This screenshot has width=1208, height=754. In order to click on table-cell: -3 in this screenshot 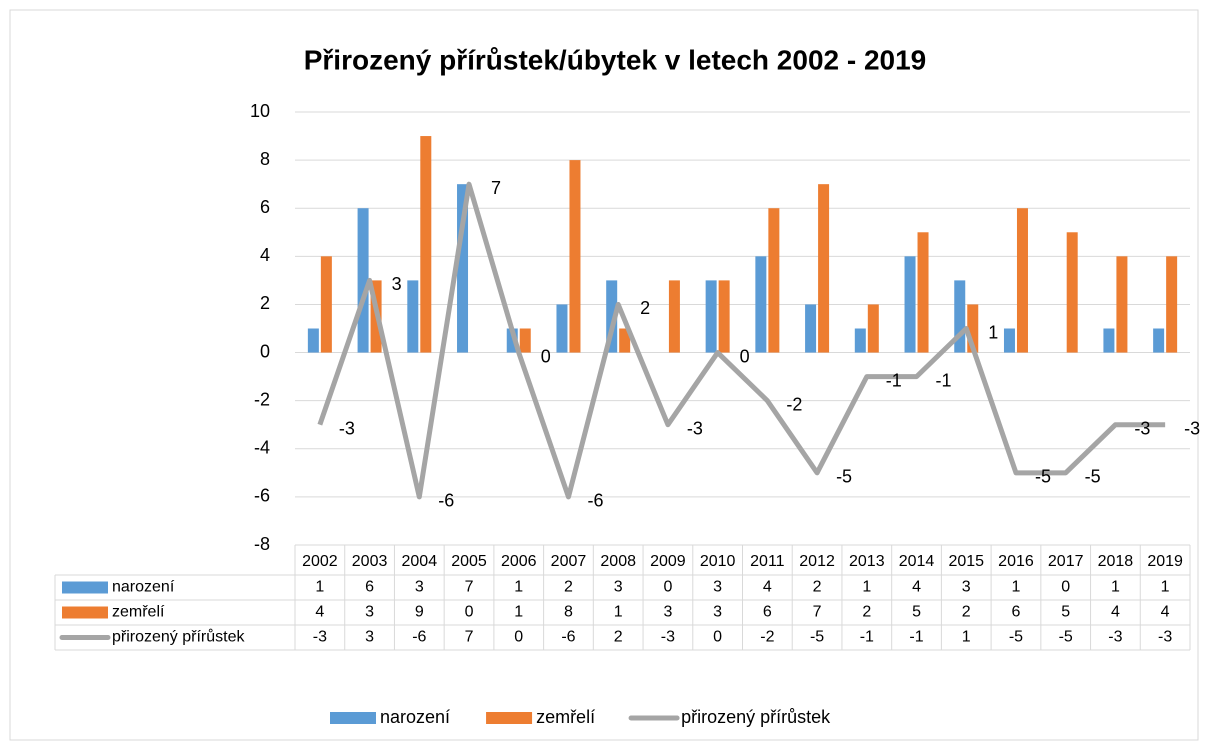, I will do `click(1115, 637)`.